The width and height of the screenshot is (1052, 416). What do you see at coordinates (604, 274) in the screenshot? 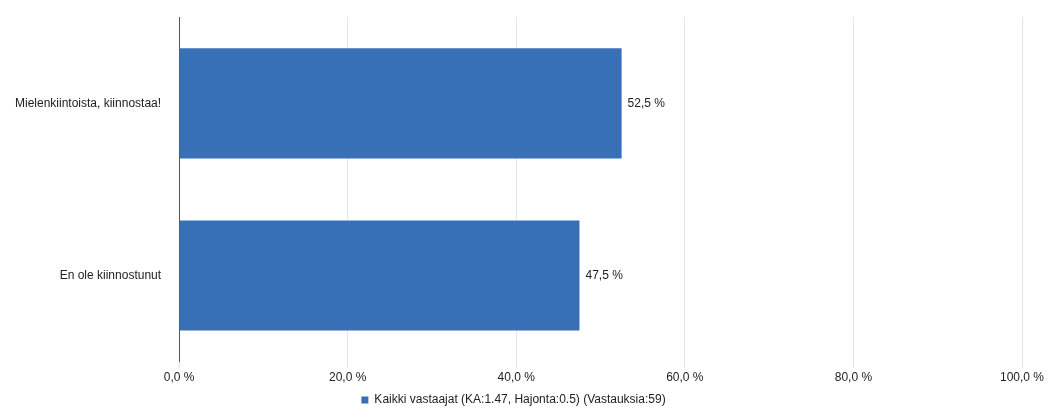
I see `data-label: 47,5 %` at bounding box center [604, 274].